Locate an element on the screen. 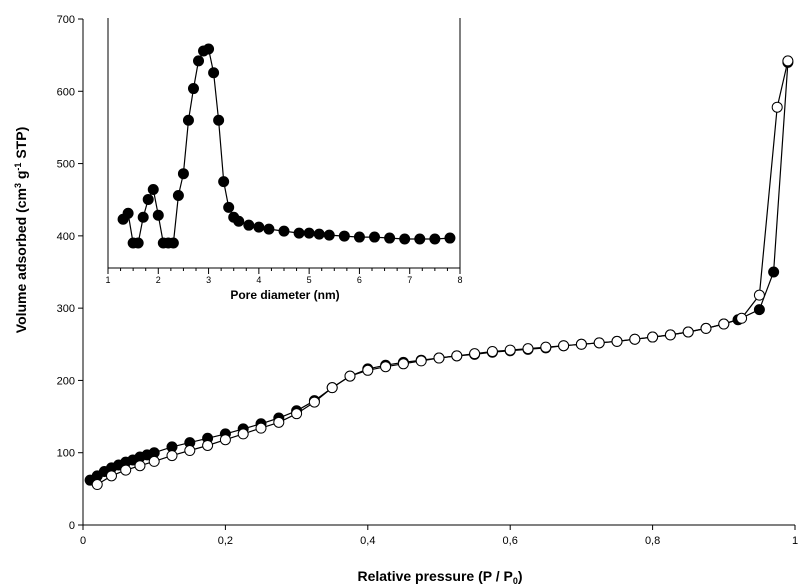 Image resolution: width=800 pixels, height=587 pixels. inset-x-tick-label: 5 is located at coordinates (309, 280).